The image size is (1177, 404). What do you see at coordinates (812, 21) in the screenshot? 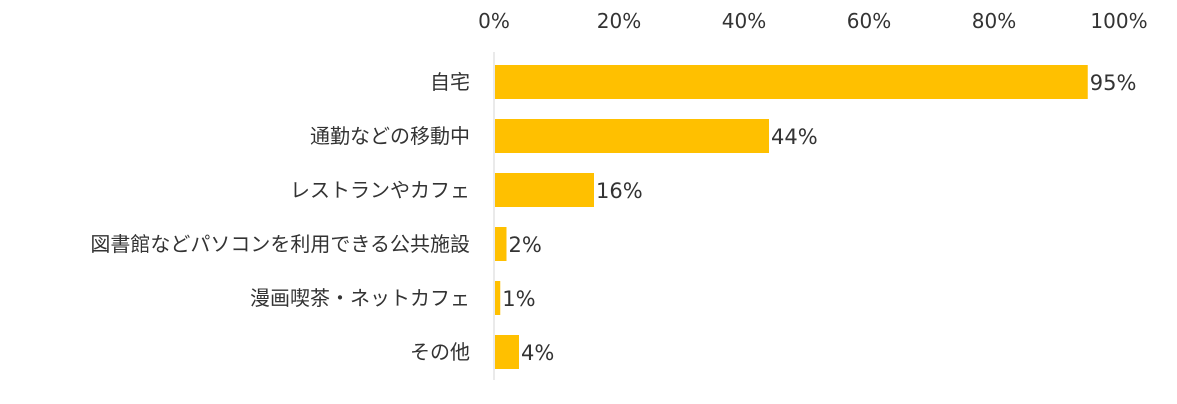
I see `x-axis-ticks: 0% 20% 40% 60% 80% 100%` at bounding box center [812, 21].